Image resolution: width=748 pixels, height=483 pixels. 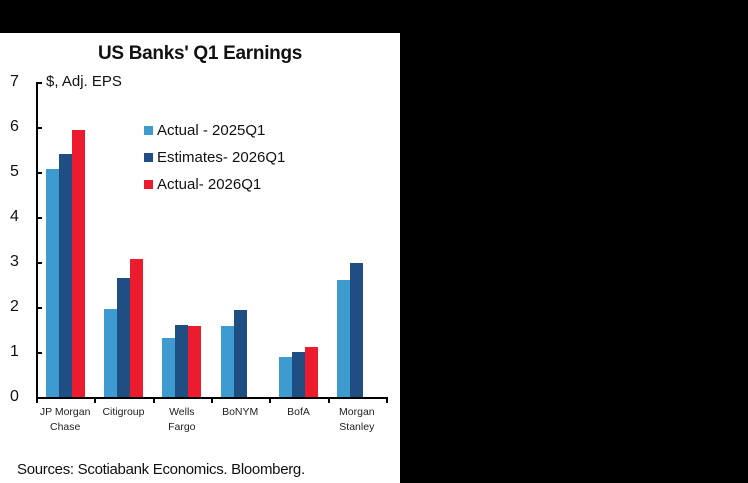 I want to click on legend-label: Actual - 2025Q1, so click(x=211, y=130).